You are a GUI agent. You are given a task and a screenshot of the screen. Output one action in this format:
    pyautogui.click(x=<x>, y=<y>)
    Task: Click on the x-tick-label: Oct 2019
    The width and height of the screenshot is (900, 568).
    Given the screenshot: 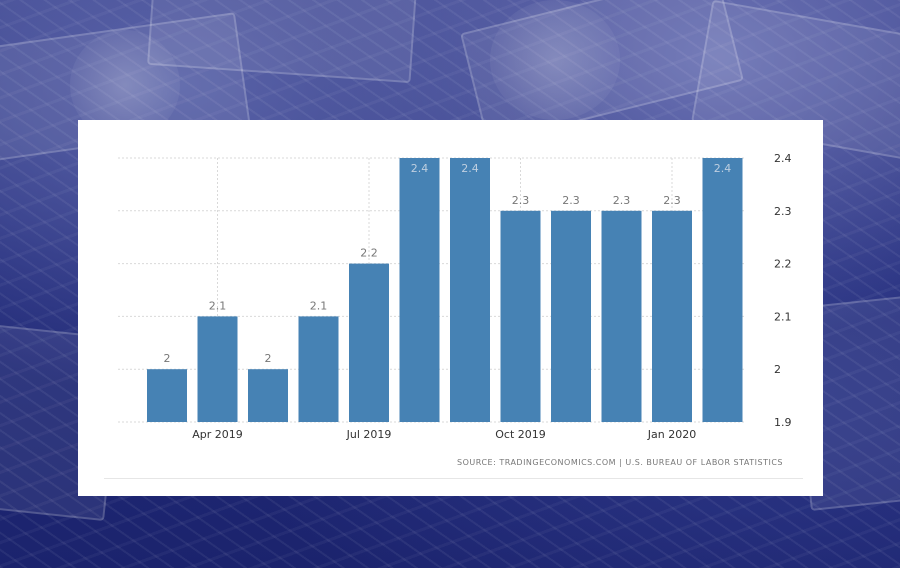 What is the action you would take?
    pyautogui.click(x=520, y=434)
    